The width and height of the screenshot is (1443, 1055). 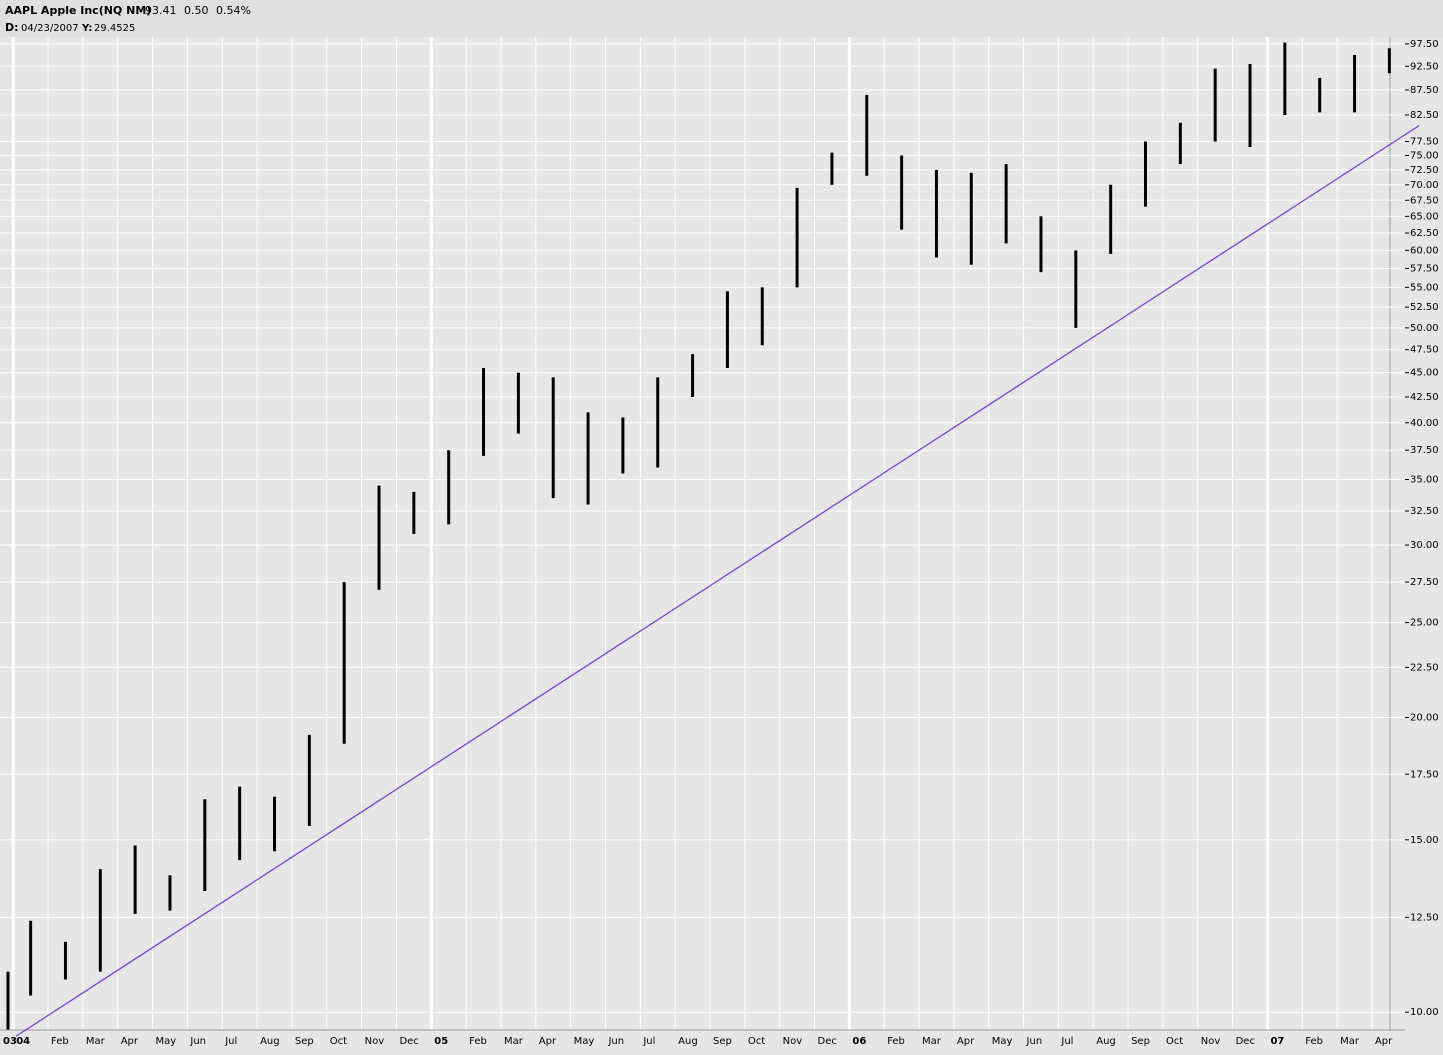 What do you see at coordinates (12, 27) in the screenshot?
I see `cursor-date-label: D:` at bounding box center [12, 27].